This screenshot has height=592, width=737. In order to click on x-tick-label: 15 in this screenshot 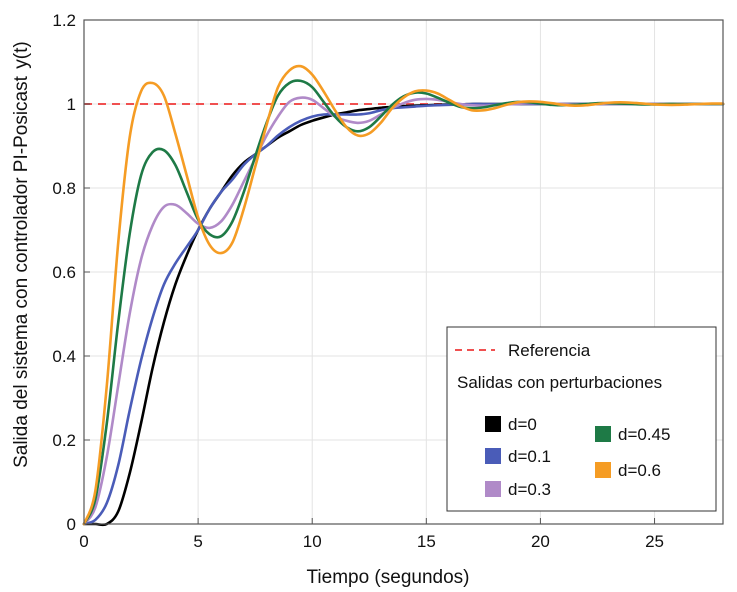, I will do `click(426, 541)`.